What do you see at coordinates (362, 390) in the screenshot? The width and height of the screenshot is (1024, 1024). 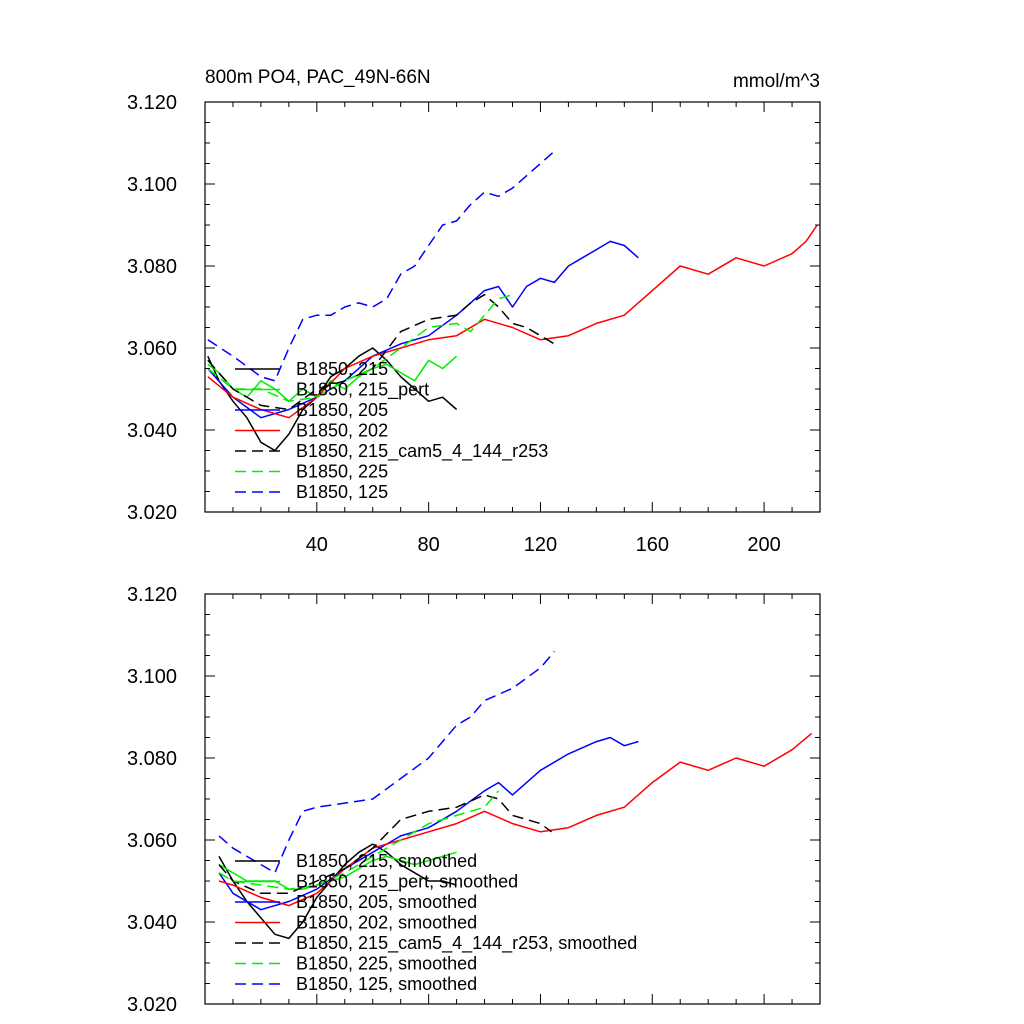 I see `legend-label-2: B1850, 215_pert` at bounding box center [362, 390].